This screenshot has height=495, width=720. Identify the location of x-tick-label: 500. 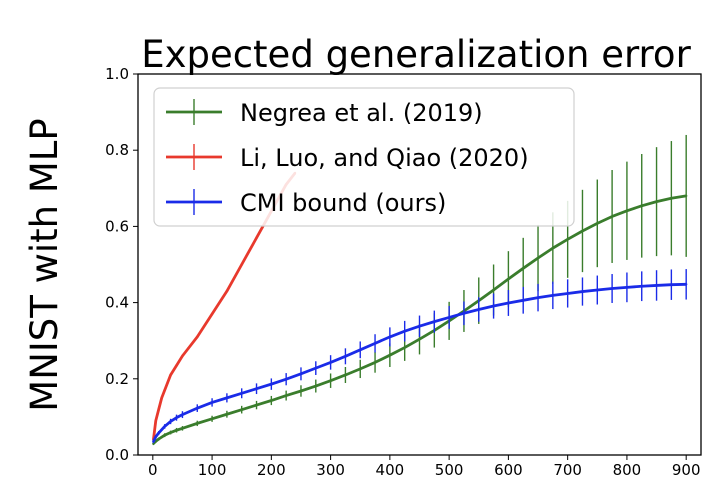
(449, 470).